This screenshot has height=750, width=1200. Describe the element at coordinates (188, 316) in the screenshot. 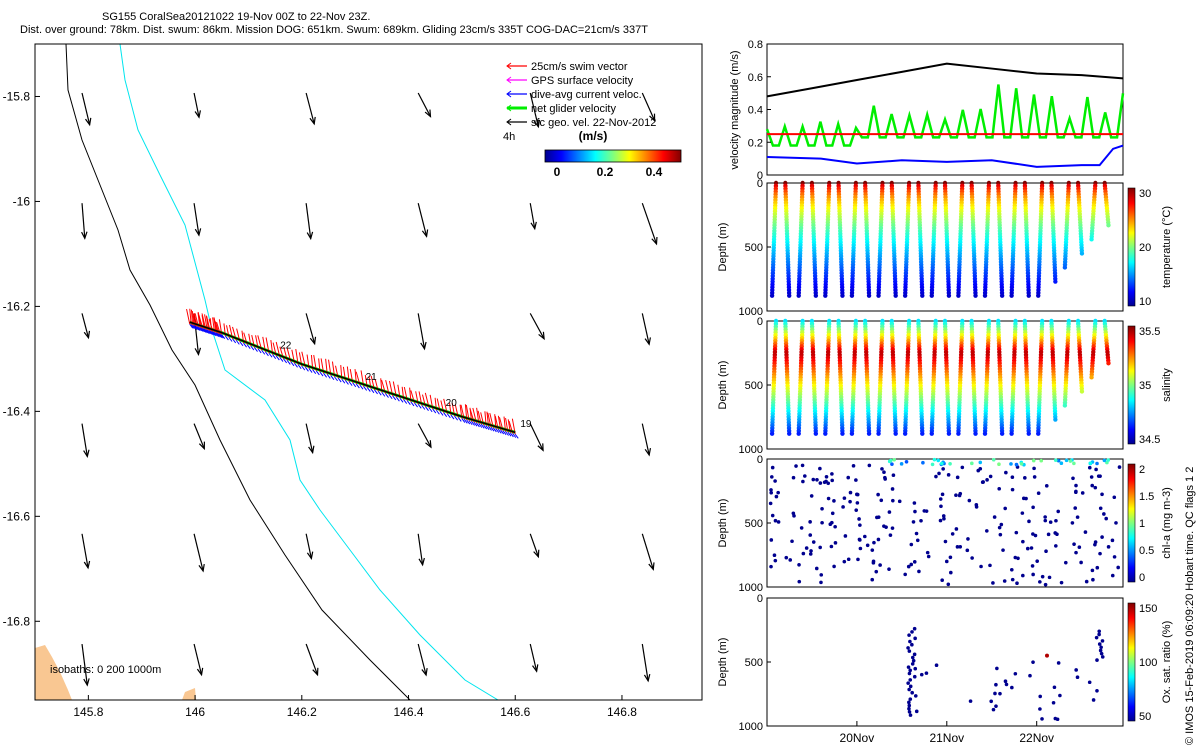

I see `swim-vector` at that location.